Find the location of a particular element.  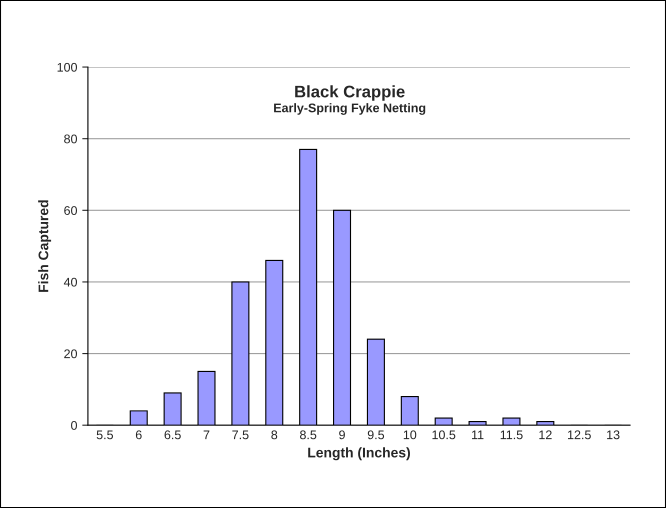

x-tick-label: 7 is located at coordinates (207, 435).